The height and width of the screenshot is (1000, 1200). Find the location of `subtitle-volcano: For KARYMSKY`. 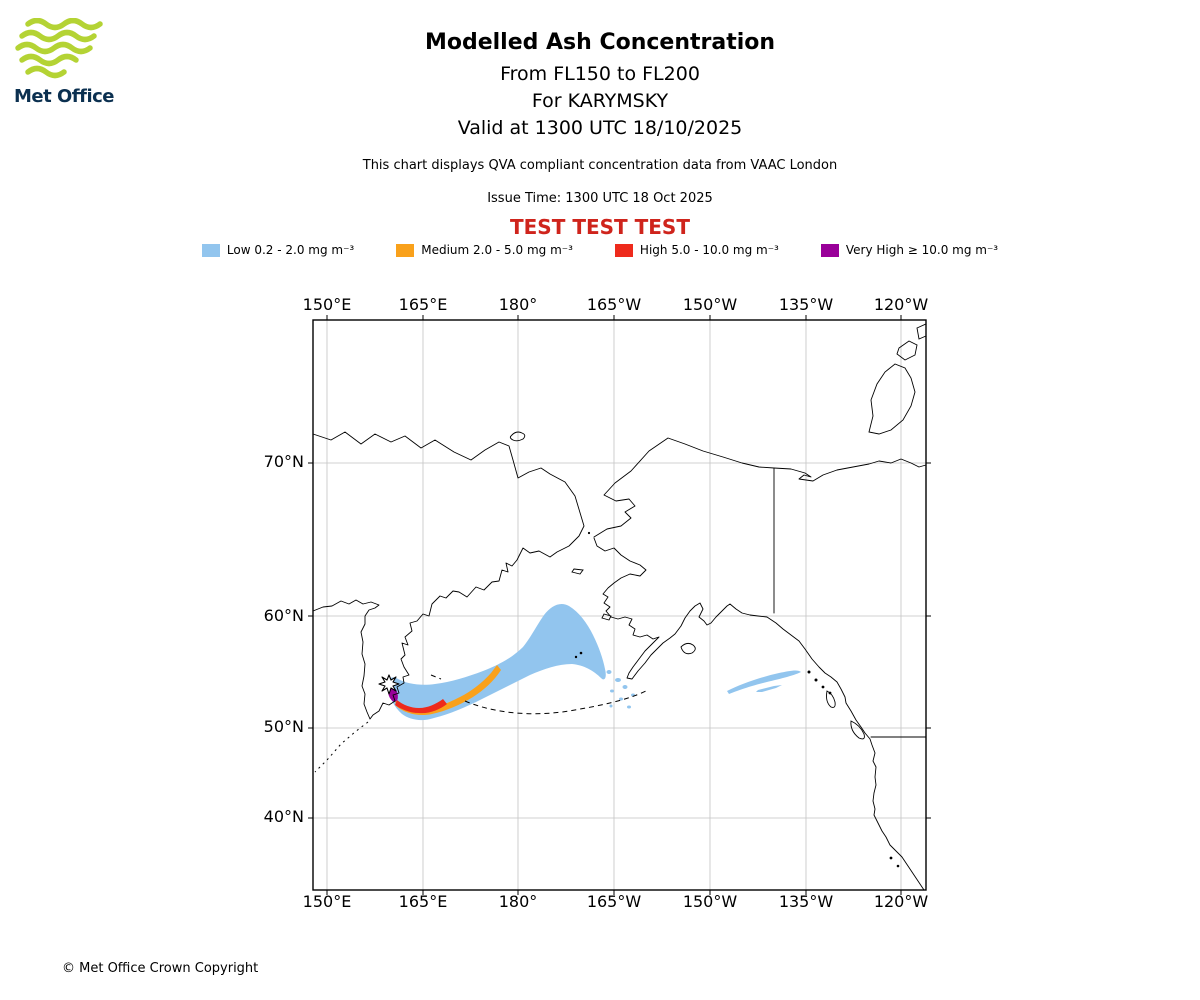

subtitle-volcano: For KARYMSKY is located at coordinates (600, 101).